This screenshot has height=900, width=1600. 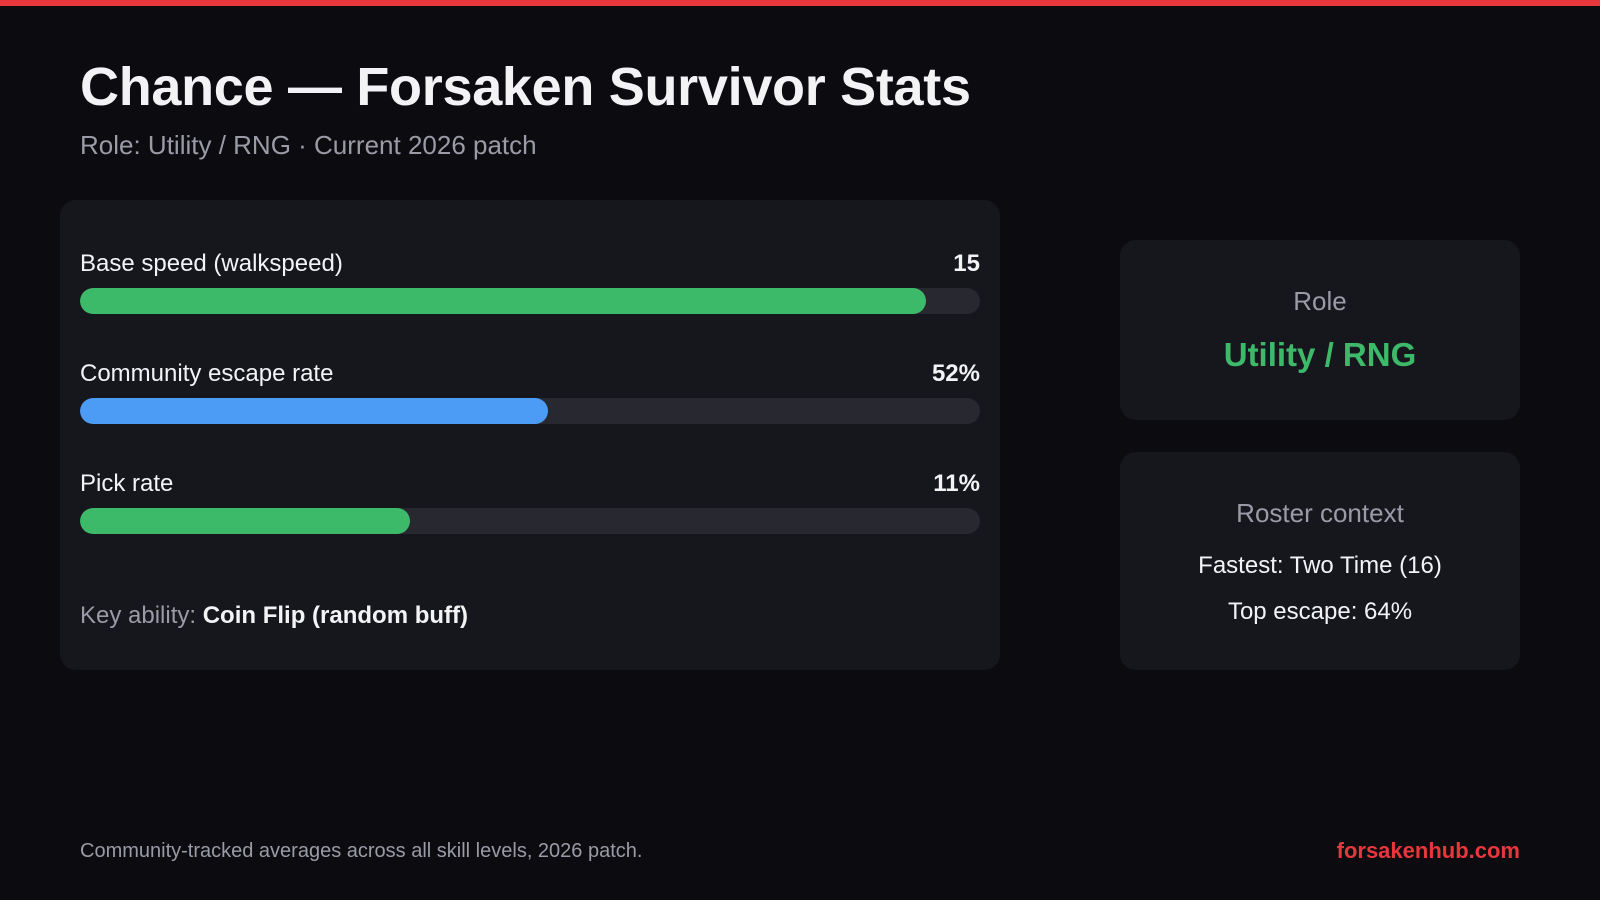 What do you see at coordinates (127, 483) in the screenshot?
I see `stat-label: Pick rate` at bounding box center [127, 483].